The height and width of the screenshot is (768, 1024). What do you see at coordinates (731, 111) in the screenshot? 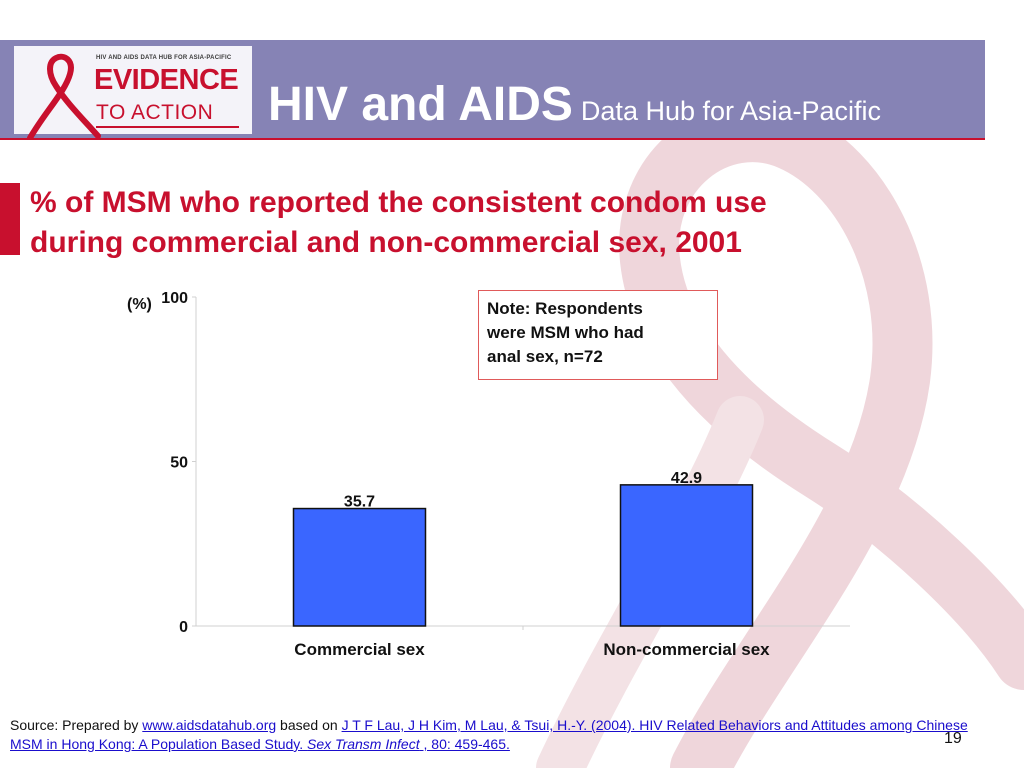
I see `banner-title-sub: Data Hub for Asia-Pacific` at bounding box center [731, 111].